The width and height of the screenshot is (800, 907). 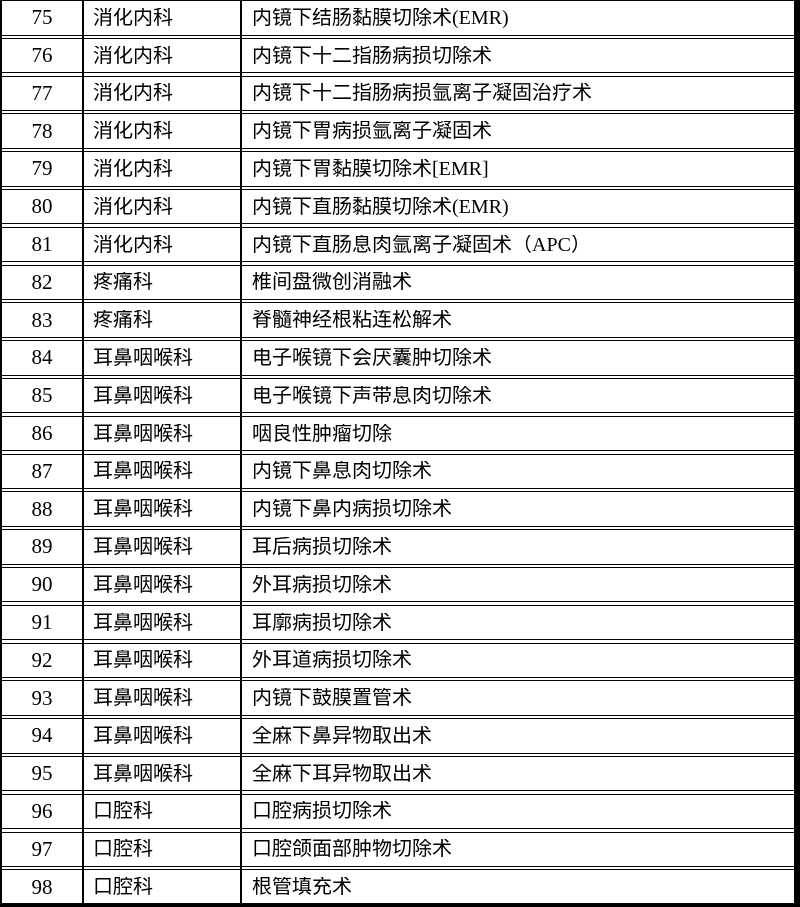 I want to click on procedure-cell: 咽良性肿瘤切除, so click(x=322, y=433).